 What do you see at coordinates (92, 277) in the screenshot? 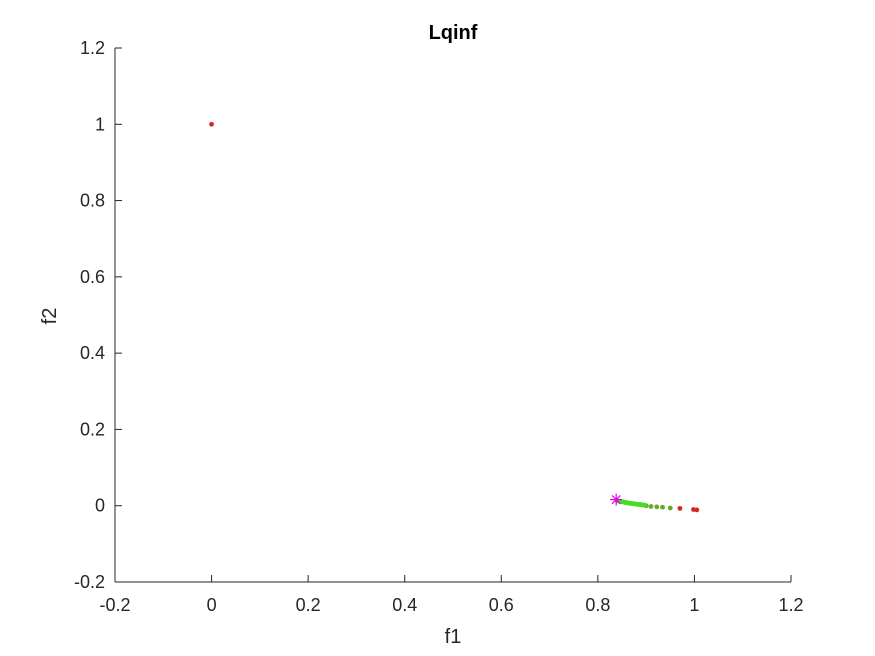
I see `y-tick-label: 0.6` at bounding box center [92, 277].